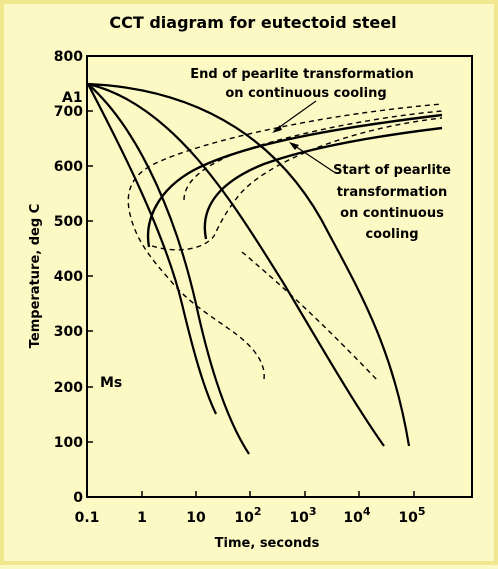  I want to click on x-tick-label: 10⁴, so click(356, 515).